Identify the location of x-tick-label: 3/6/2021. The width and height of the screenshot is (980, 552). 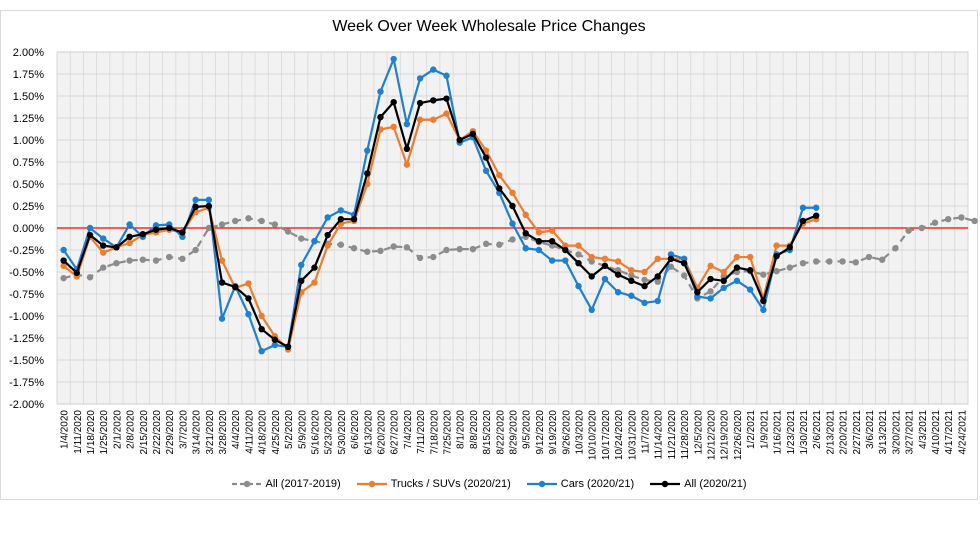
(870, 429).